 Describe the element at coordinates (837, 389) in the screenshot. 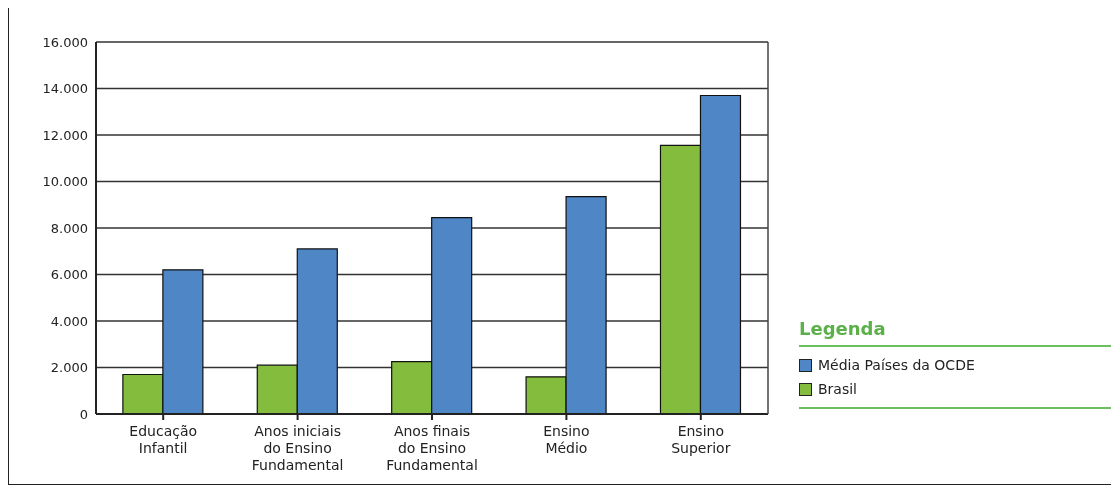

I see `legend-label: Brasil` at that location.